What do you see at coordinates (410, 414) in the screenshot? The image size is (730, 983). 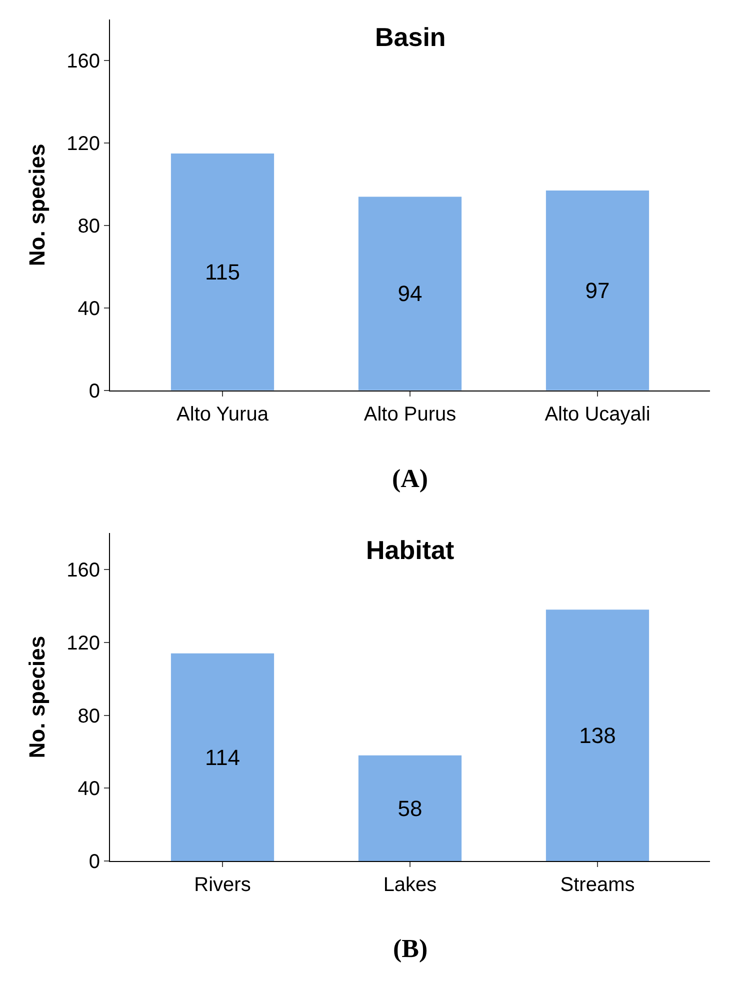 I see `x-tick-label: Alto Purus` at bounding box center [410, 414].